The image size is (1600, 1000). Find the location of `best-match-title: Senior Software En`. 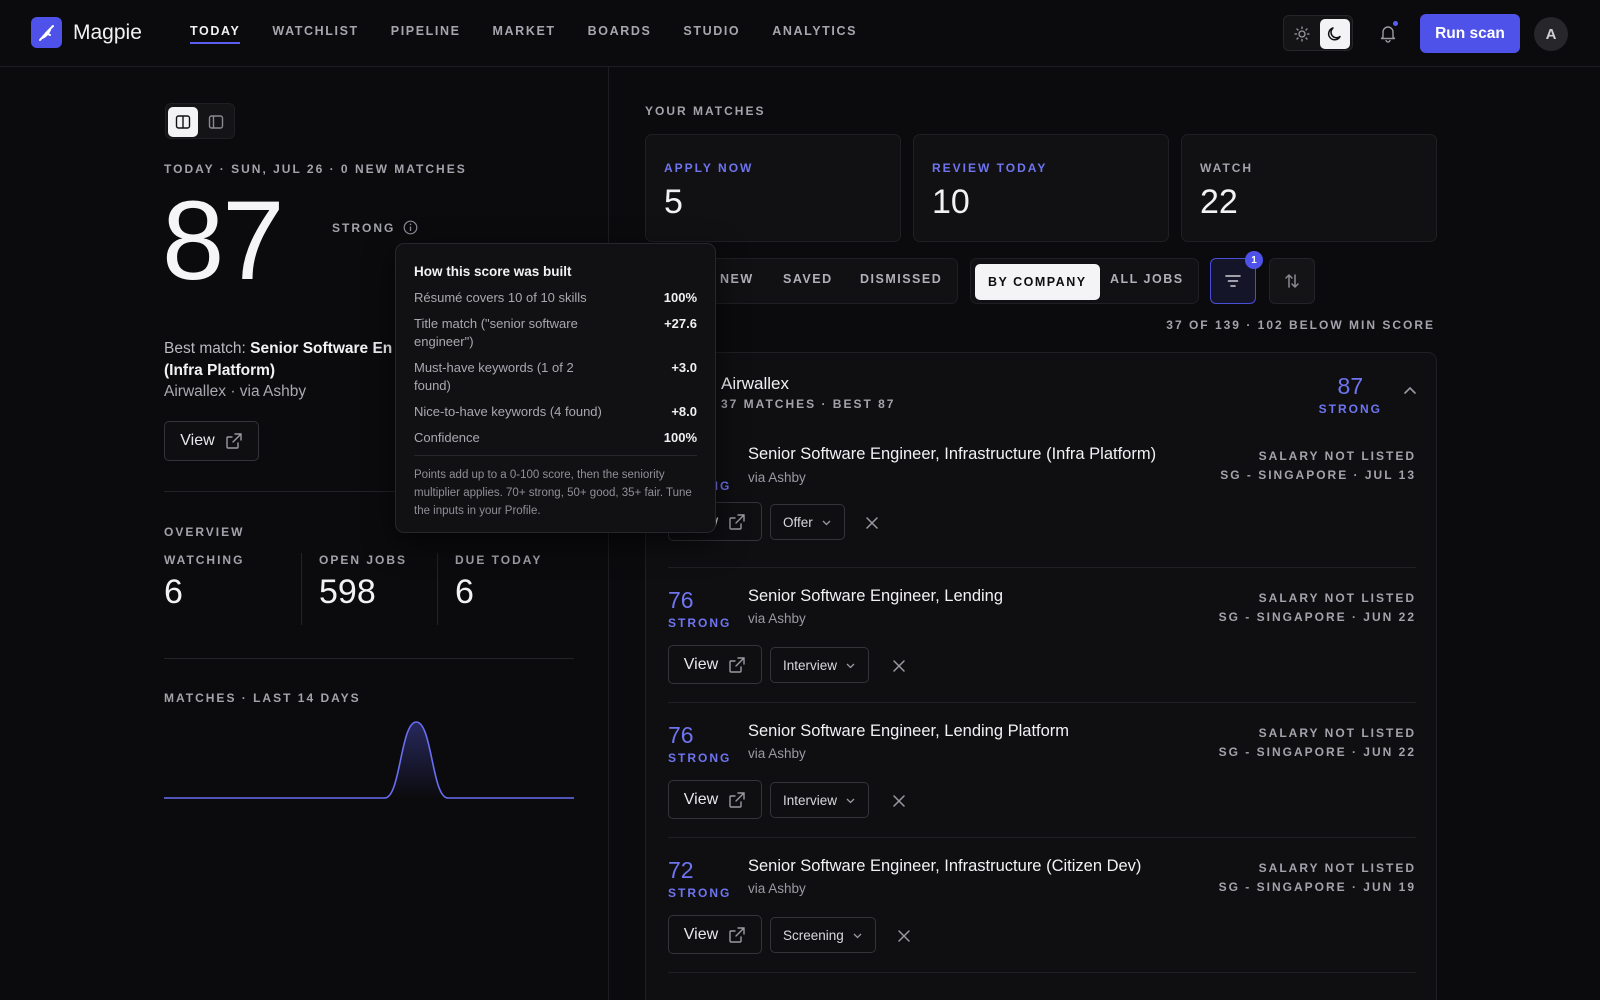

best-match-title: Senior Software En is located at coordinates (321, 348).